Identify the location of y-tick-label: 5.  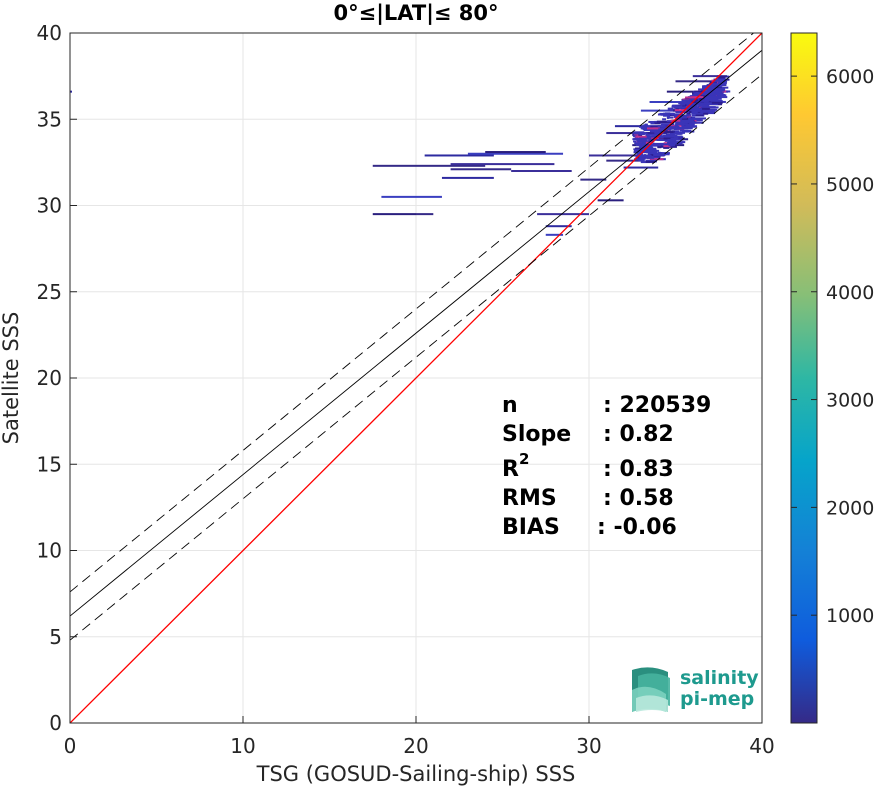
(55, 637).